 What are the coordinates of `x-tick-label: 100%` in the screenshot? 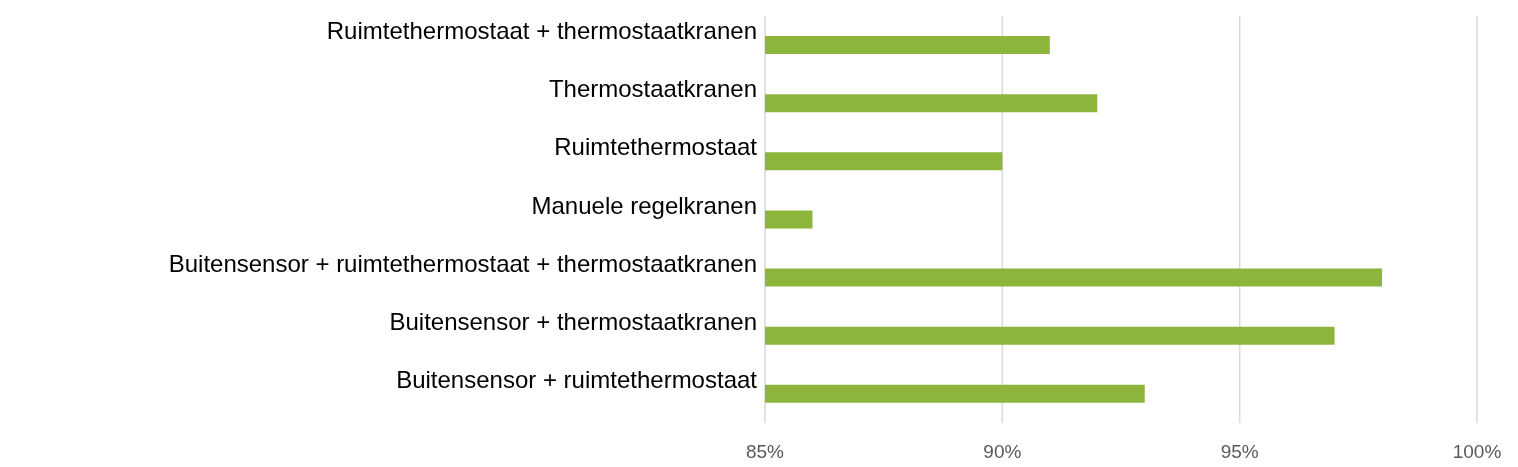 It's located at (1477, 452).